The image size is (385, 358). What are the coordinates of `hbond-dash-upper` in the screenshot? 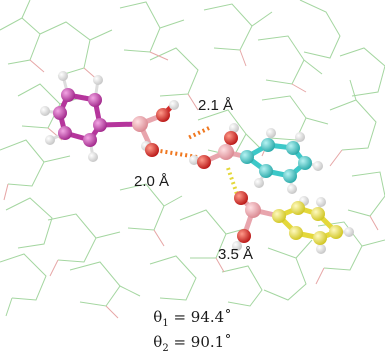 It's located at (198, 133).